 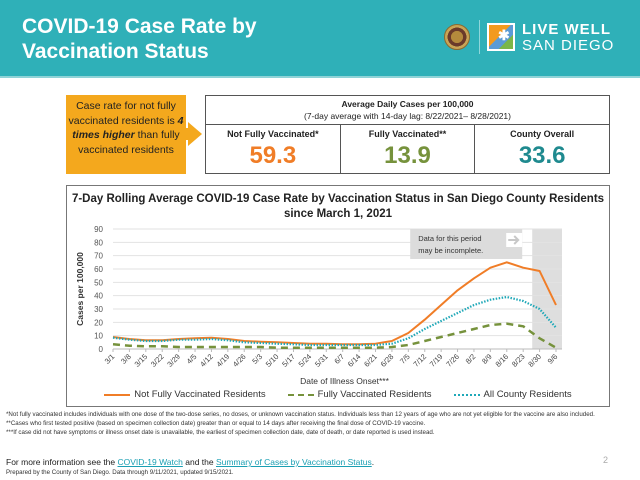 I want to click on y-tick-label: 50, so click(x=98, y=282).